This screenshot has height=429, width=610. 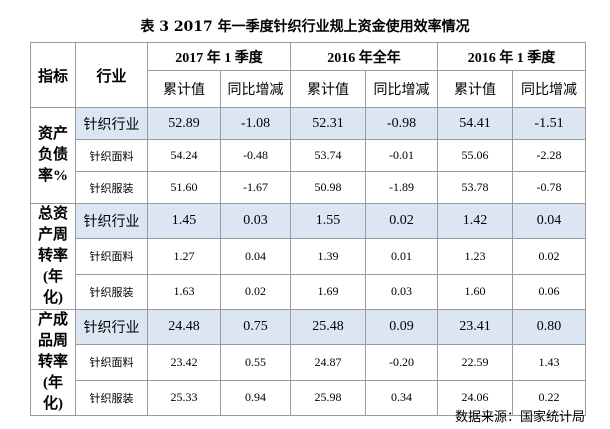 What do you see at coordinates (328, 123) in the screenshot?
I see `value-cell: 52.31` at bounding box center [328, 123].